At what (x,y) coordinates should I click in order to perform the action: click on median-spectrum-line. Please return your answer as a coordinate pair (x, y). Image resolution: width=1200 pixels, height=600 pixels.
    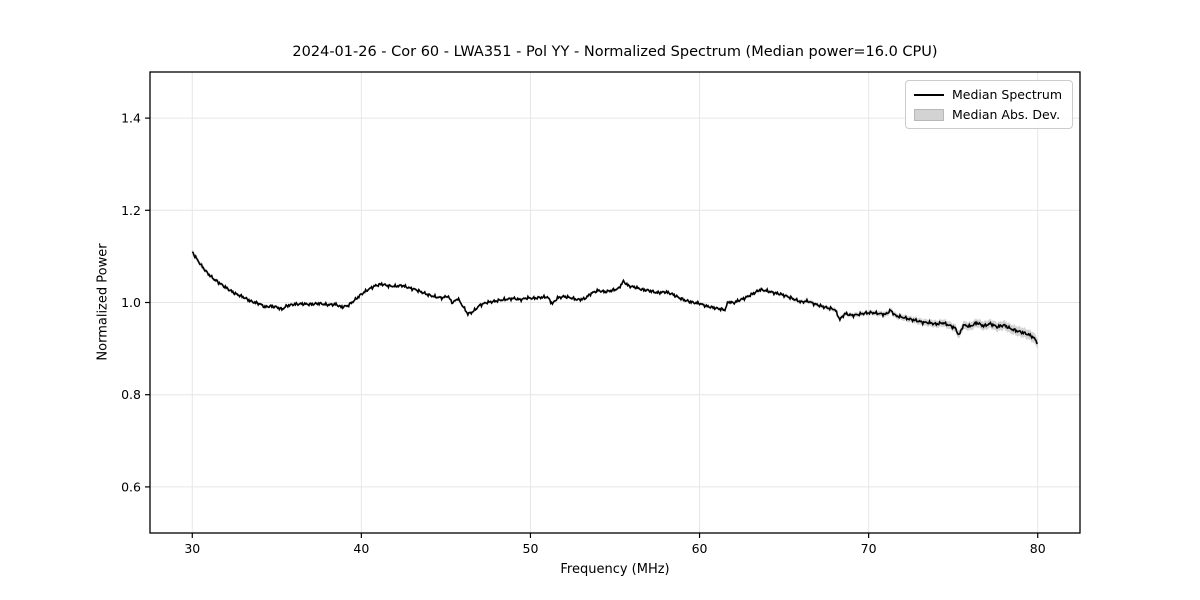
    Looking at the image, I should click on (614, 298).